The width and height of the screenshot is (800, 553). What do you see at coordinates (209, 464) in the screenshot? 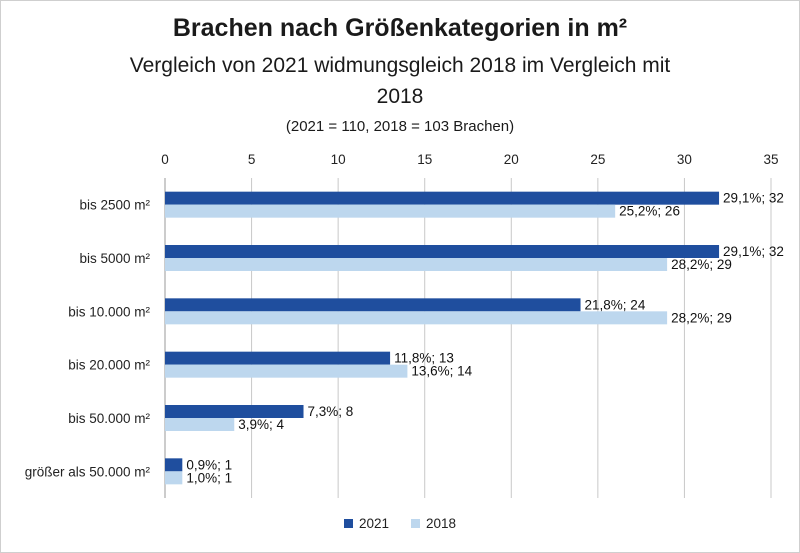
I see `data-label-2021-6: 0,9%; 1` at bounding box center [209, 464].